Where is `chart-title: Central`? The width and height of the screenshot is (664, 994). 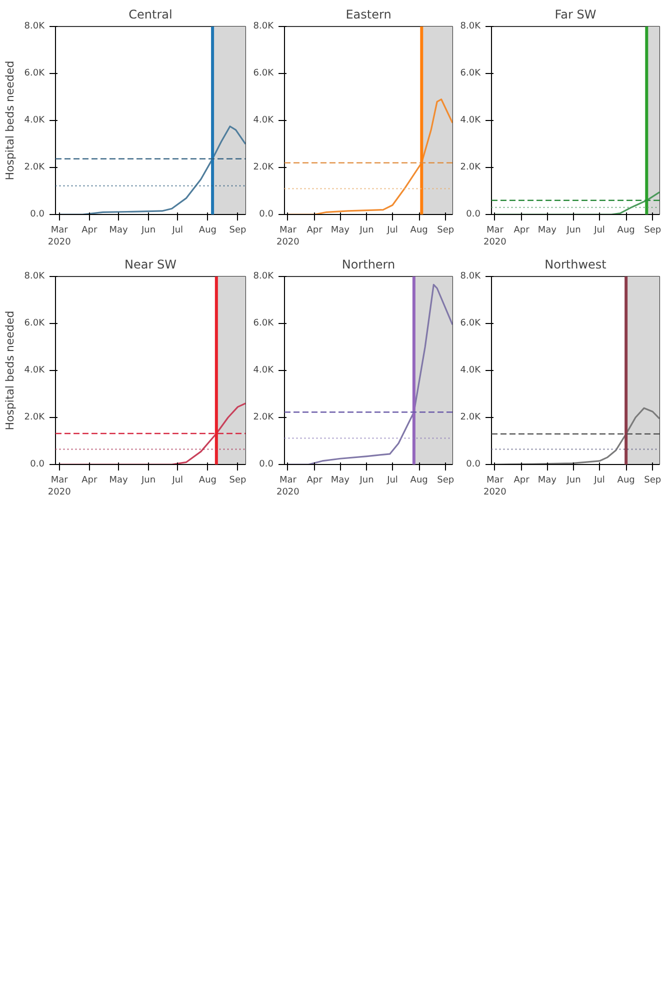 chart-title: Central is located at coordinates (150, 15).